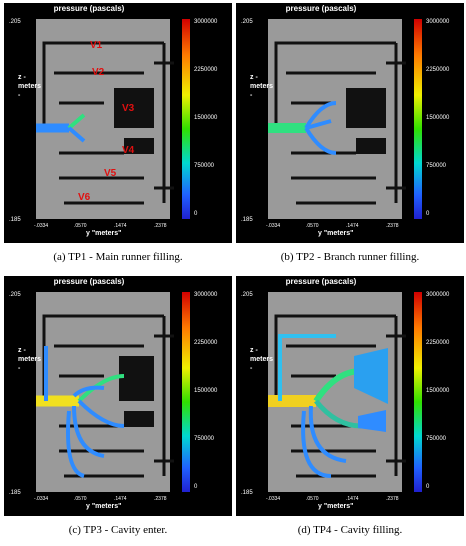 The width and height of the screenshot is (466, 546). What do you see at coordinates (118, 257) in the screenshot?
I see `caption: (a) TP1 - Main runner filling.` at bounding box center [118, 257].